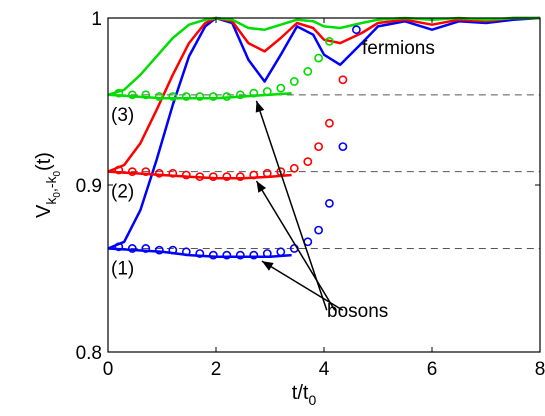  Describe the element at coordinates (89, 353) in the screenshot. I see `y-tick-label: 0.8` at that location.